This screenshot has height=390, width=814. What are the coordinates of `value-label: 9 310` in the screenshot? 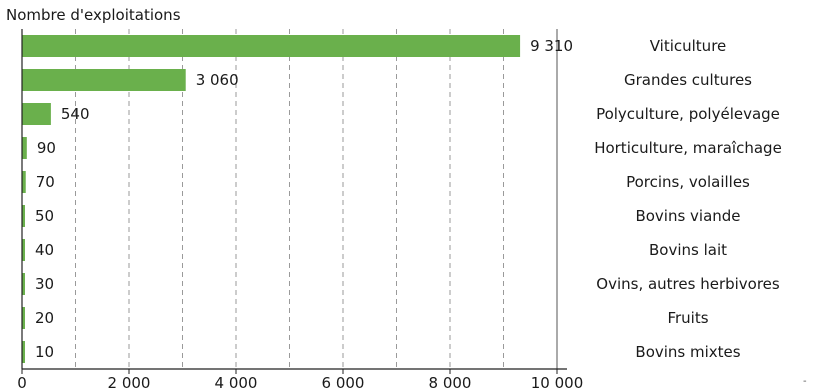 It's located at (551, 46).